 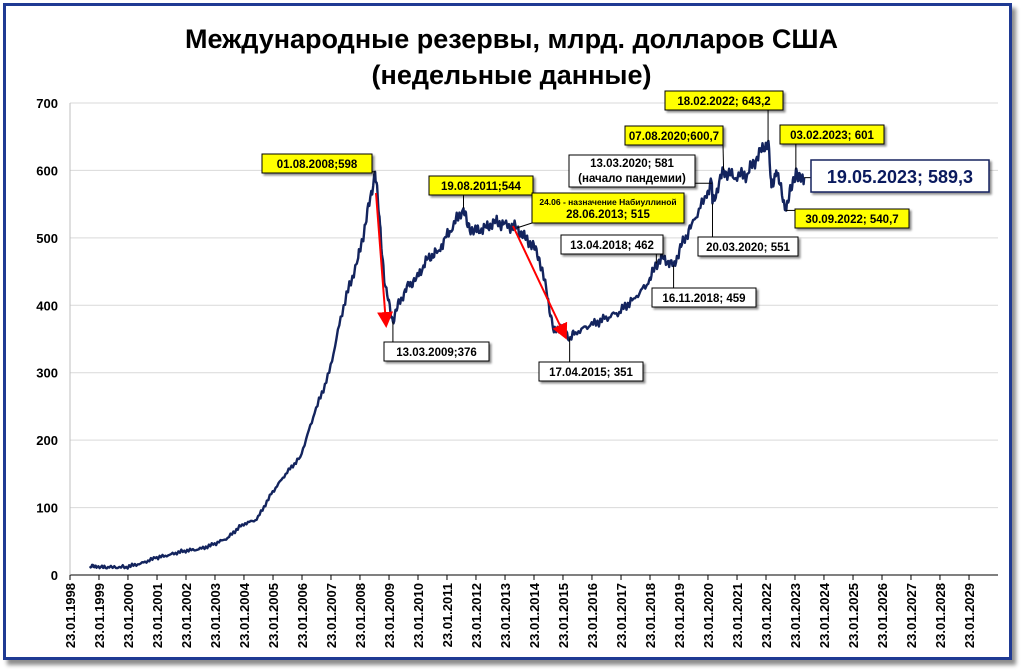 I want to click on y-tick-label: 0, so click(x=54, y=575).